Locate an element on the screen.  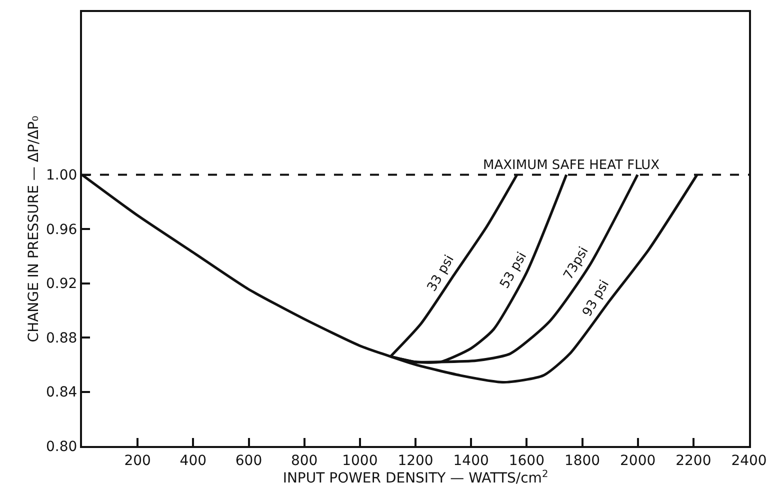
text: 53 psi is located at coordinates (513, 271).